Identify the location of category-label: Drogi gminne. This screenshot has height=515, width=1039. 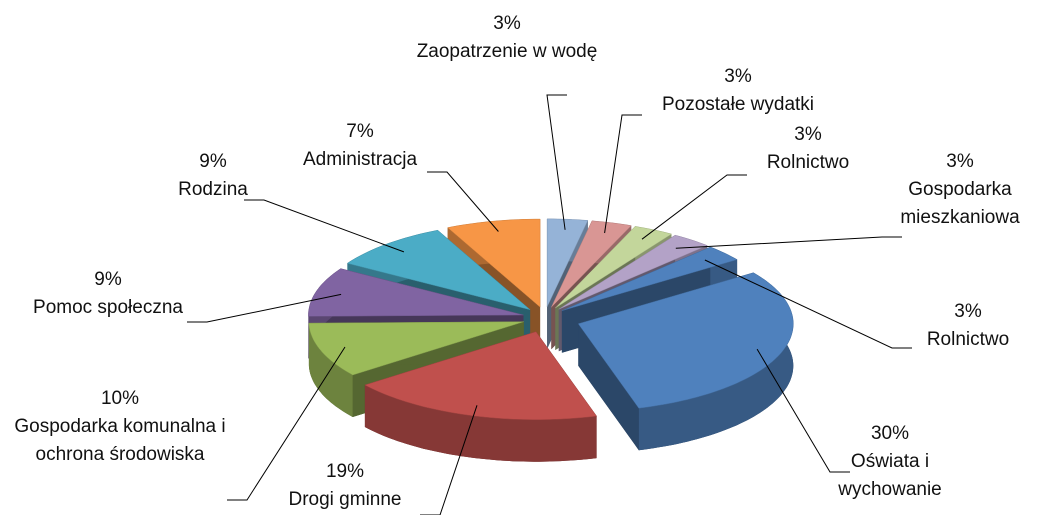
(345, 499).